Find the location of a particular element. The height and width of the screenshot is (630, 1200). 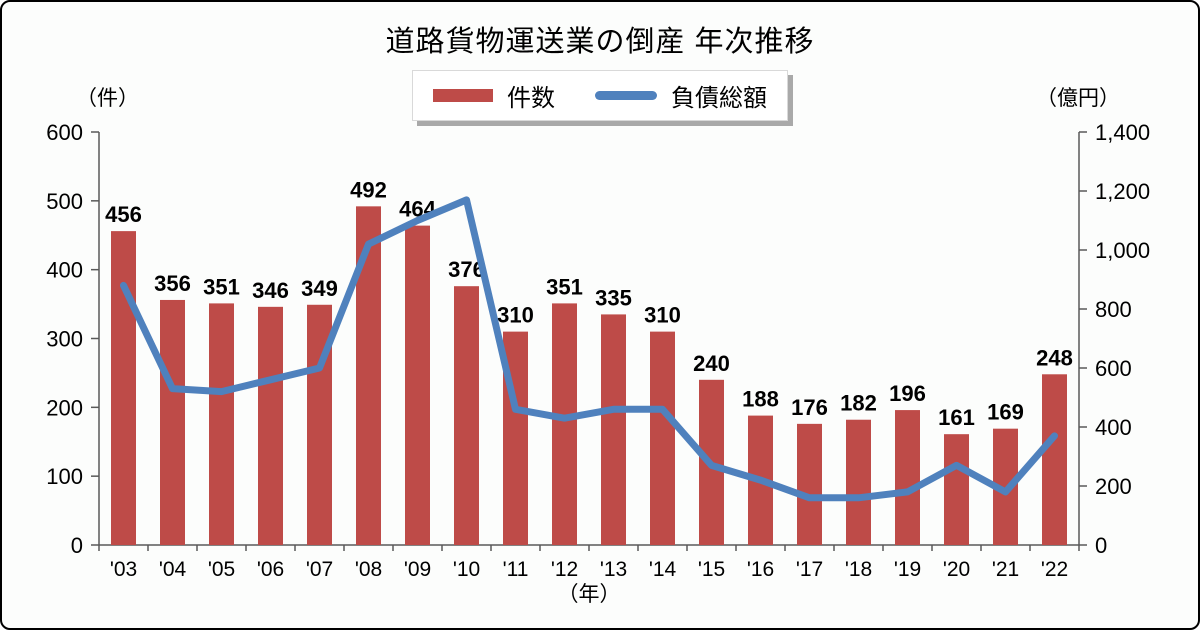

bar-data-label: 349 is located at coordinates (319, 288).